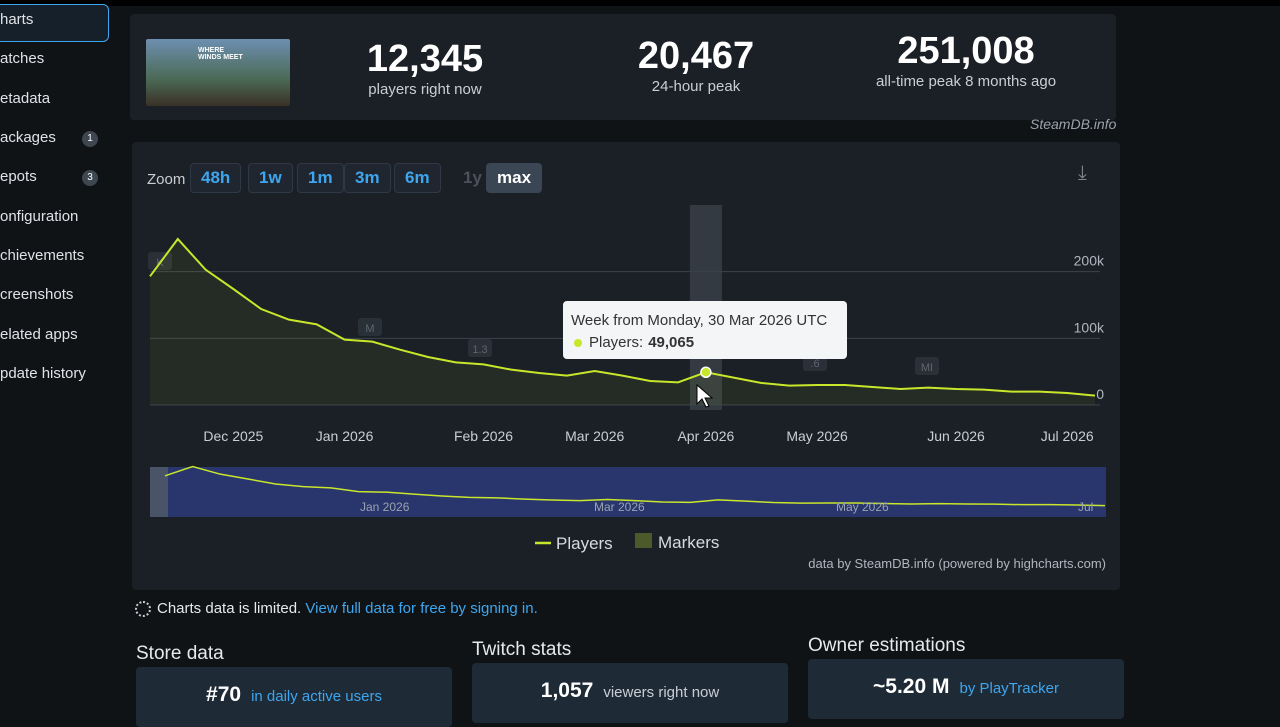 The width and height of the screenshot is (1280, 727). Describe the element at coordinates (421, 608) in the screenshot. I see `notice-link: View full data for free by signing in.` at that location.